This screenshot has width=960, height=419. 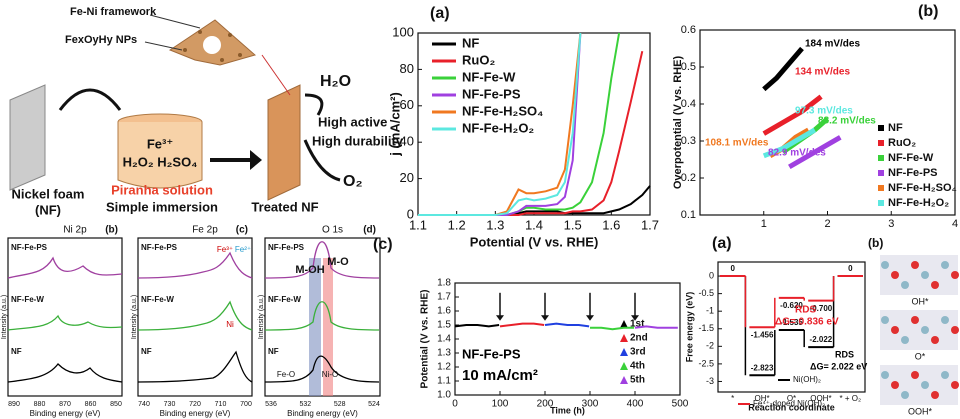 I want to click on x-tick-label: 740, so click(x=144, y=404).